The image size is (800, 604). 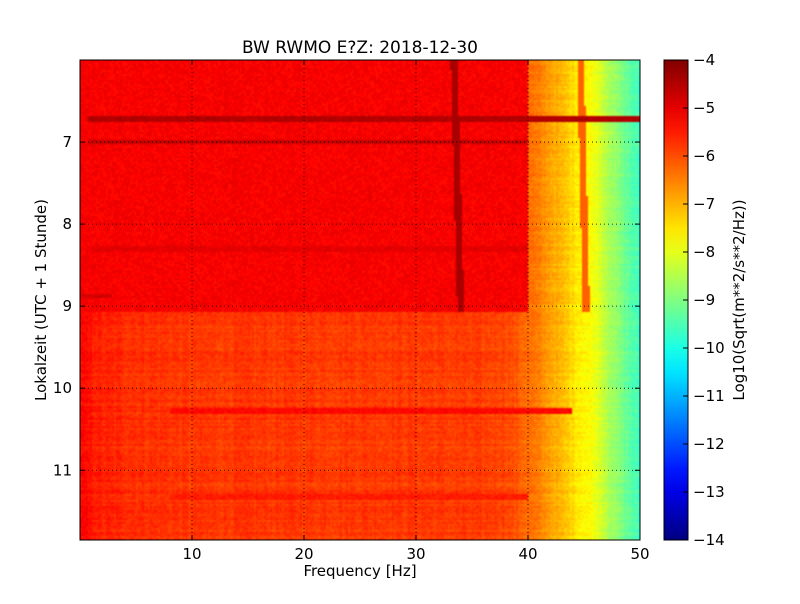 What do you see at coordinates (704, 108) in the screenshot?
I see `colorbar-tick-label: −5` at bounding box center [704, 108].